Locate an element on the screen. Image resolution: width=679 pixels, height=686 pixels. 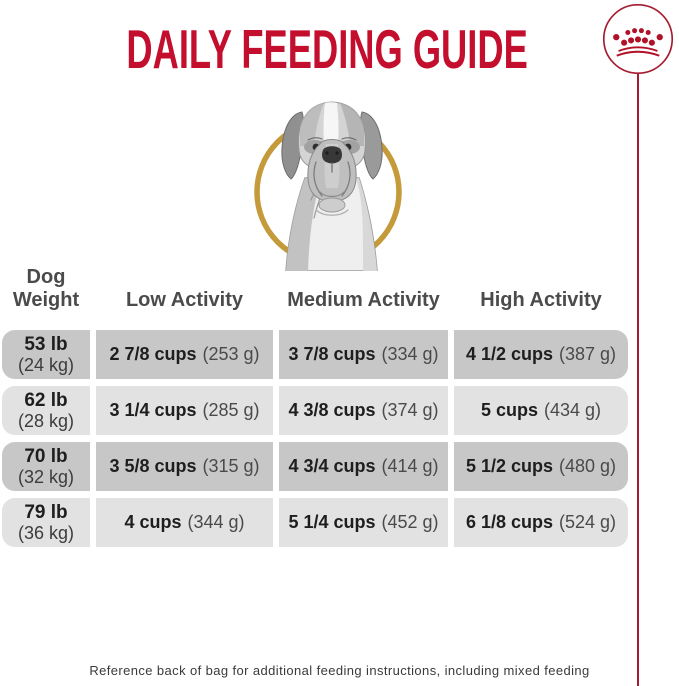
feeding-amount-cell: 3 1/4 cups (285 g) is located at coordinates (184, 410).